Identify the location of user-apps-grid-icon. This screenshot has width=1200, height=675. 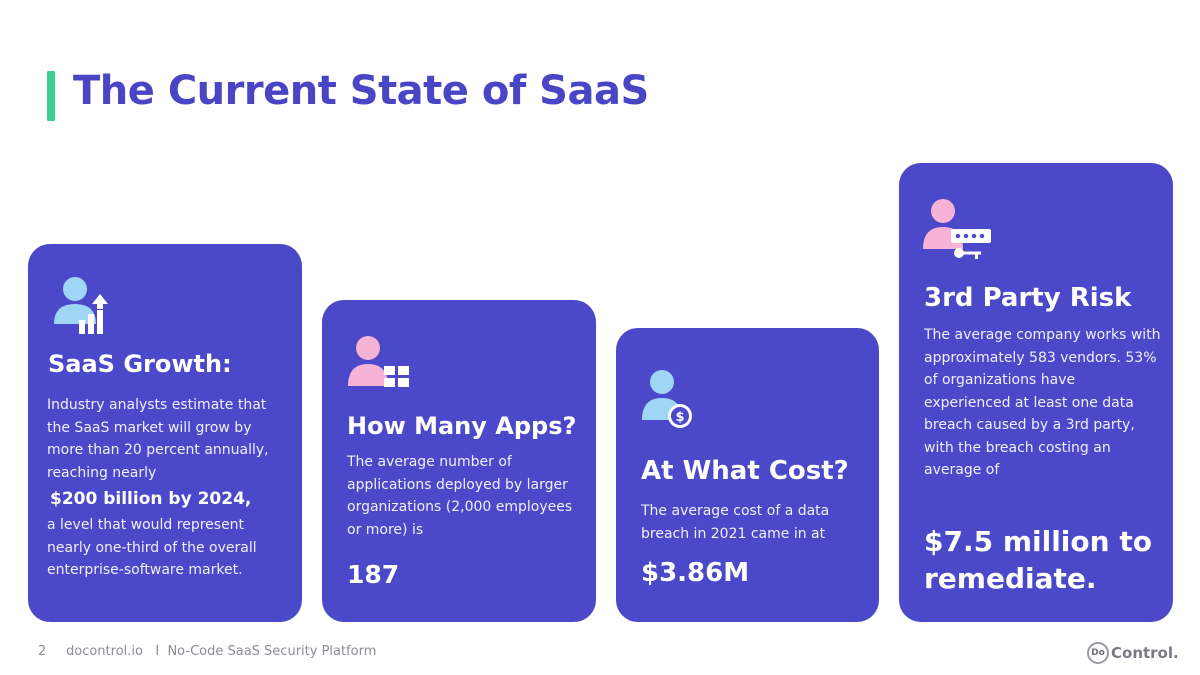
(378, 361).